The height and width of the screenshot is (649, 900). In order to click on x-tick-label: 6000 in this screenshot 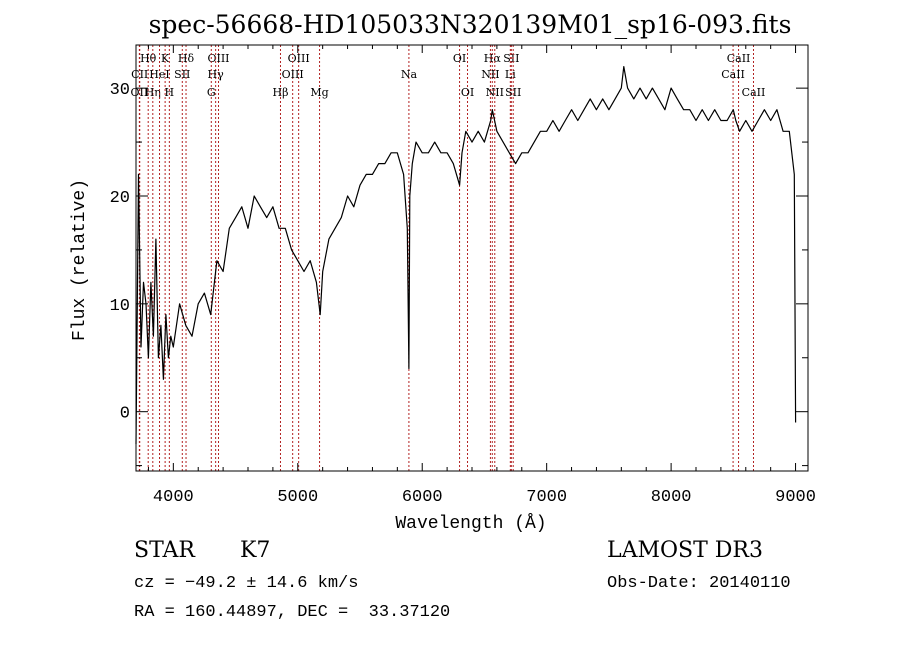, I will do `click(422, 497)`.